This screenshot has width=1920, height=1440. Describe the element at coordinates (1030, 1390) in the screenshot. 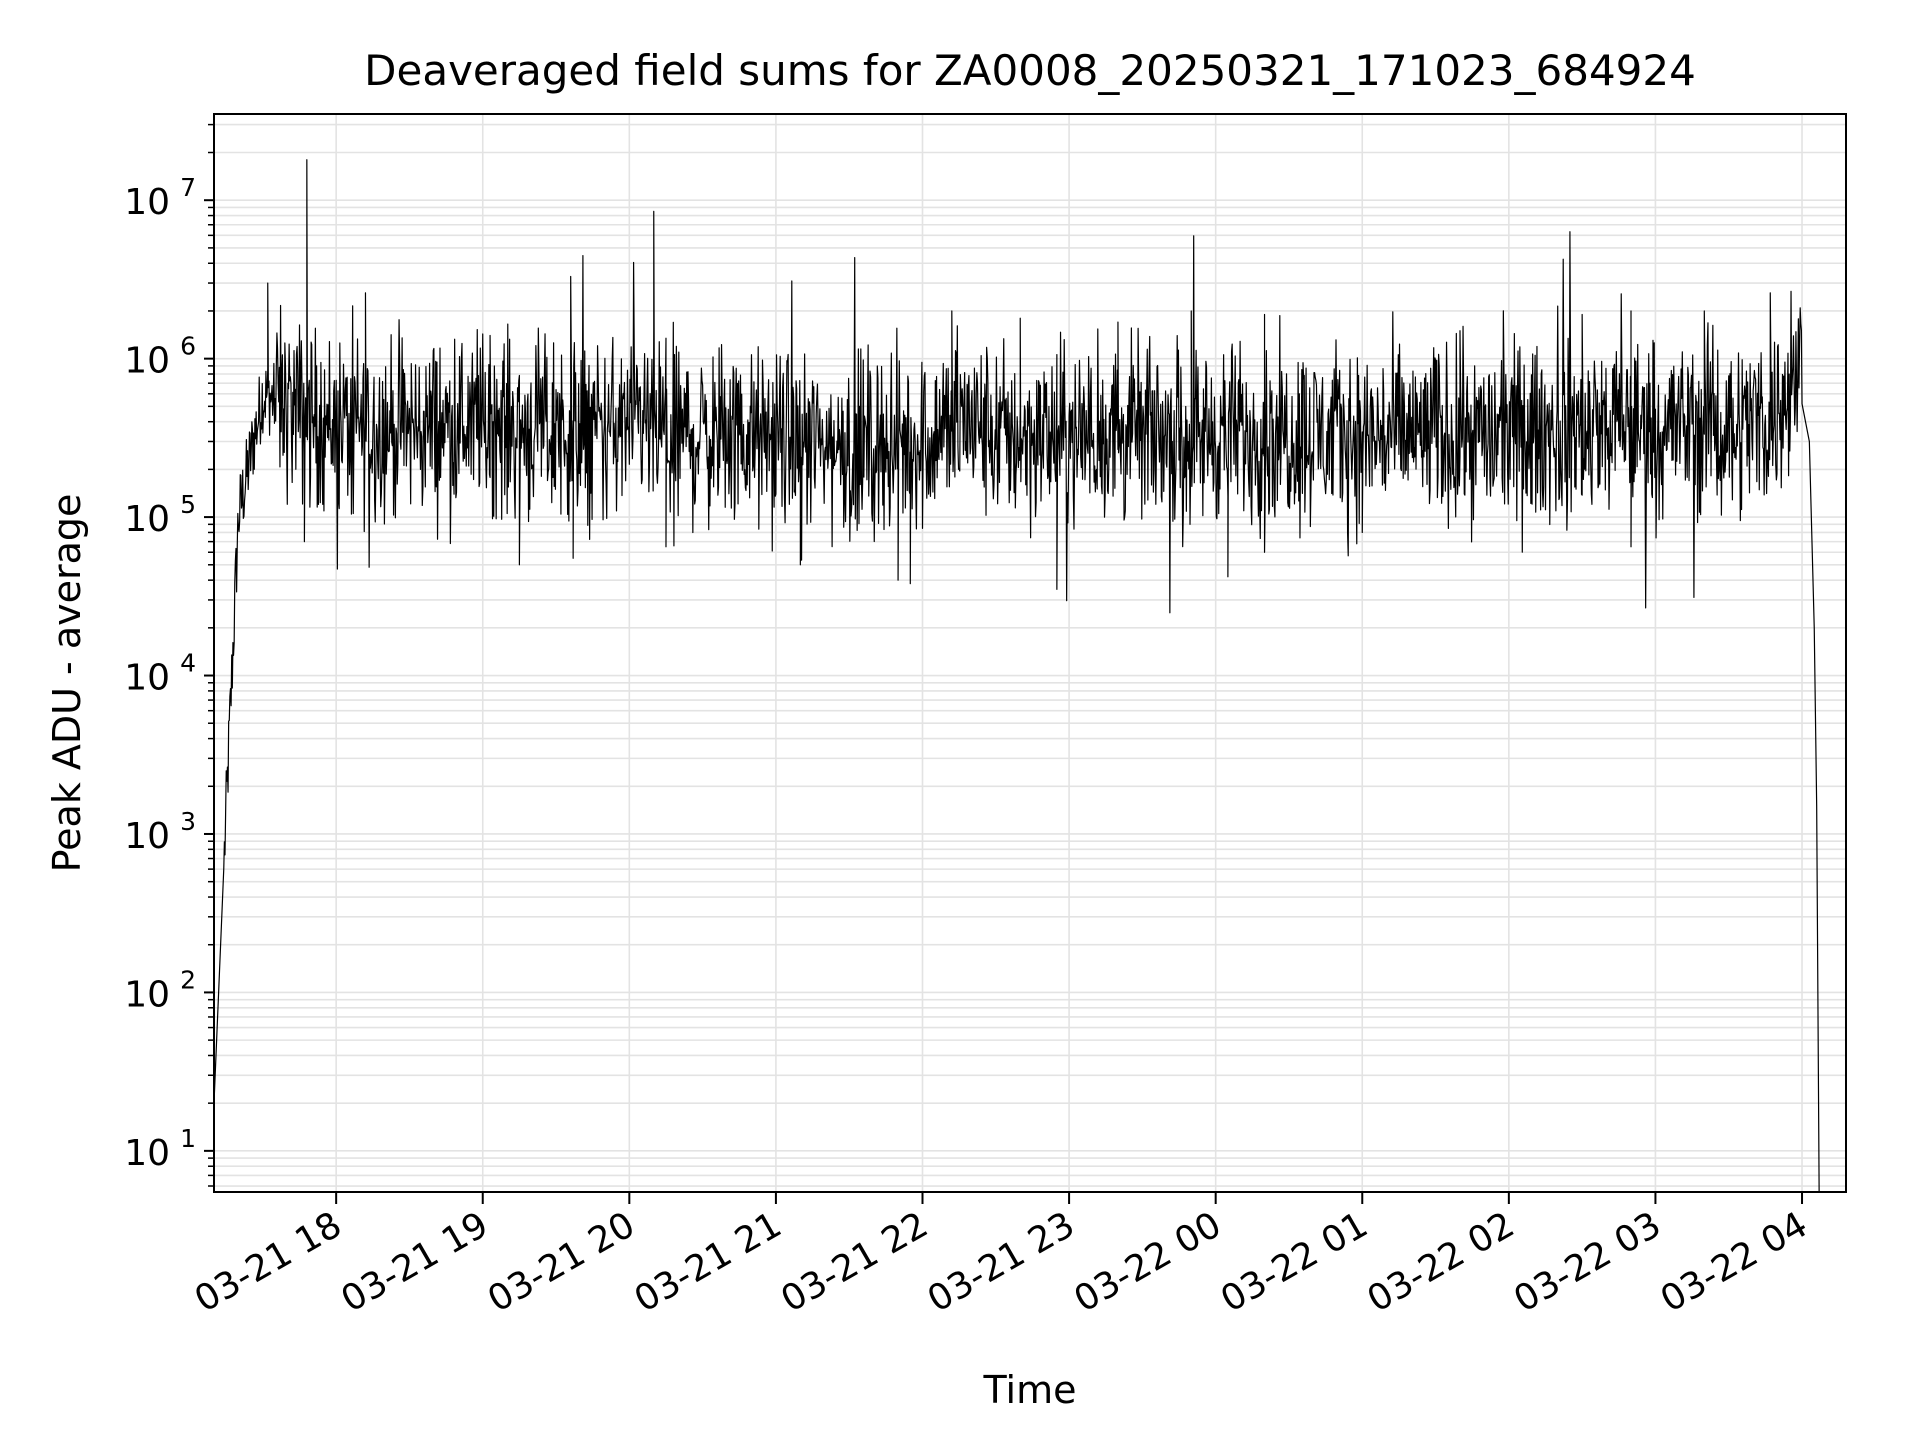

I see `x-axis-label: Time` at that location.